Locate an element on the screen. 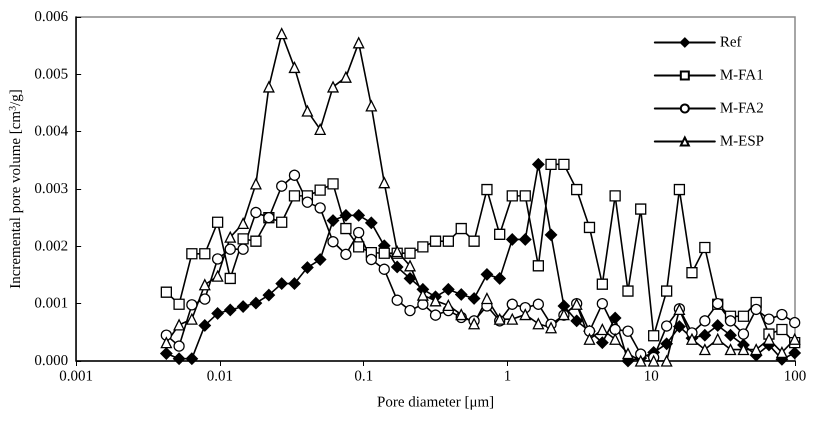 The width and height of the screenshot is (814, 429). x-tick-label: 100 is located at coordinates (795, 376).